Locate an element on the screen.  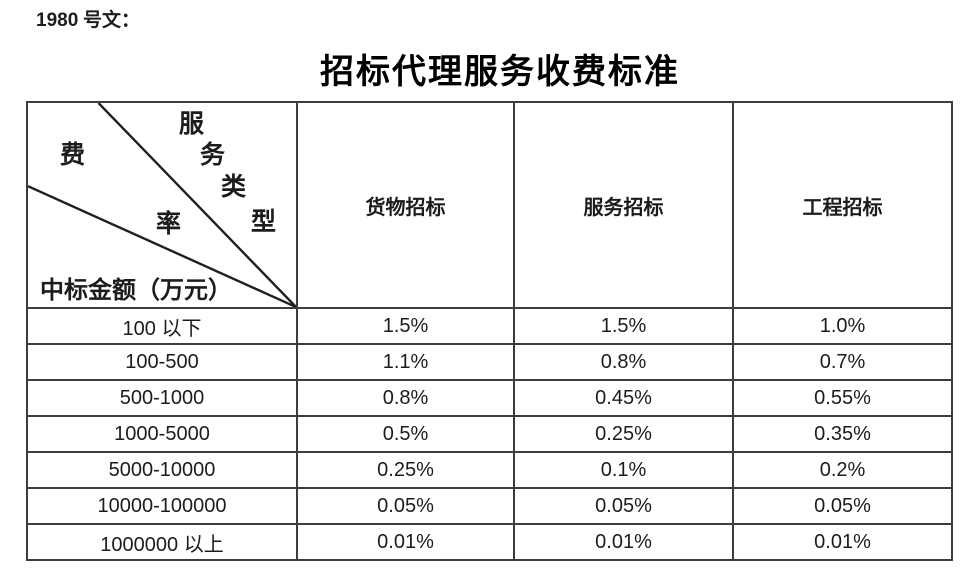
table-row: 10000-100000 0.05% 0.05% 0.05% is located at coordinates (489, 506).